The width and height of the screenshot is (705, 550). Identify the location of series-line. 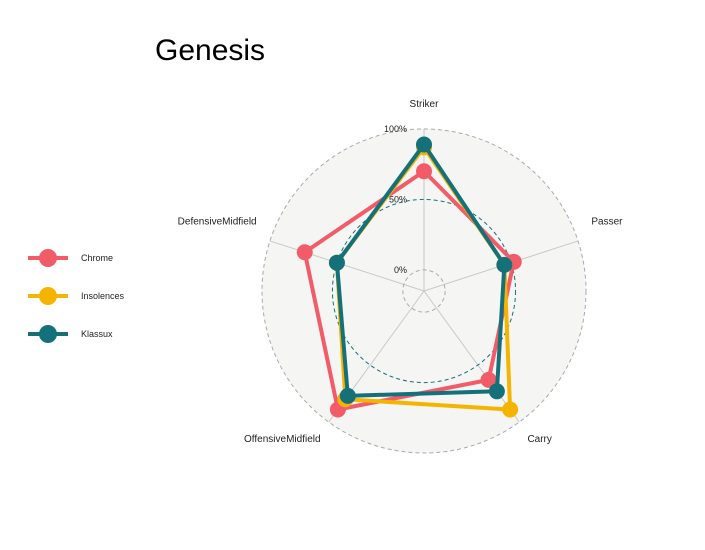
(420, 270).